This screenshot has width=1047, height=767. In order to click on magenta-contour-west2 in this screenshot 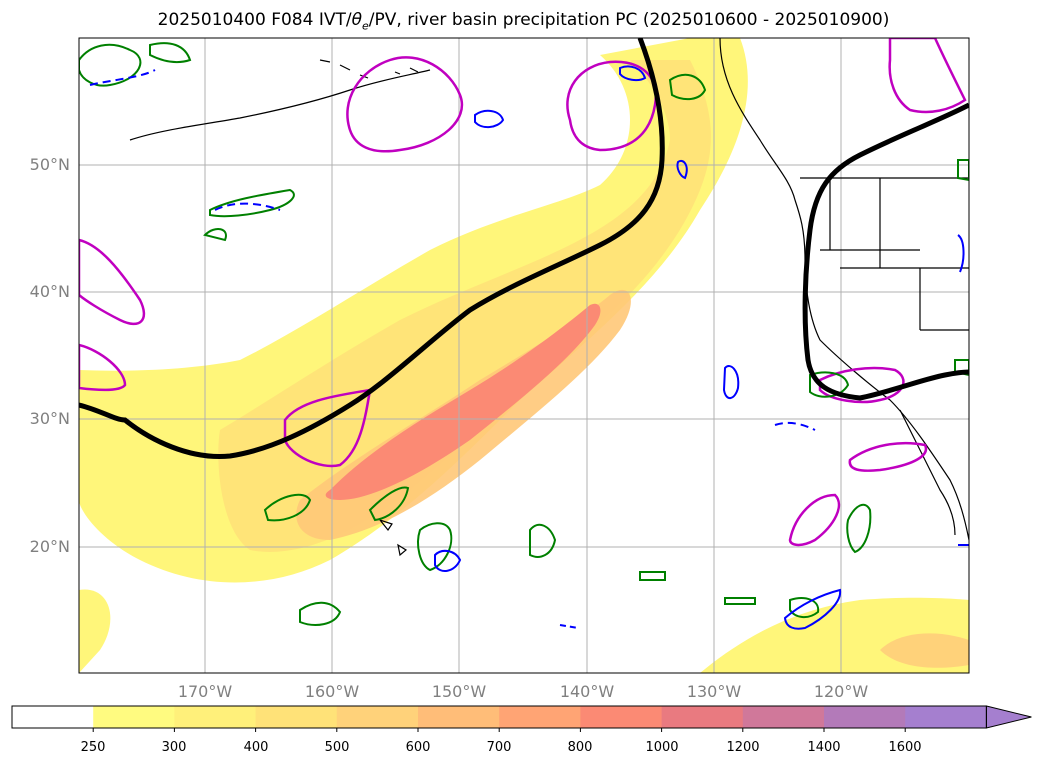, I will do `click(103, 367)`.